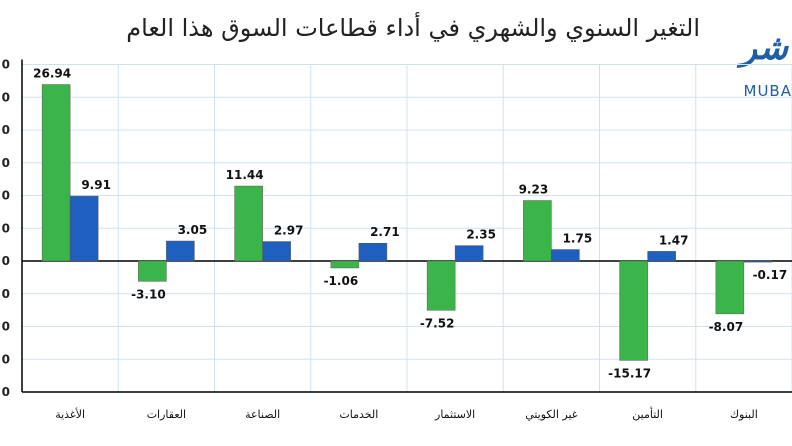 The height and width of the screenshot is (446, 792). I want to click on logo-script: شر, so click(764, 48).